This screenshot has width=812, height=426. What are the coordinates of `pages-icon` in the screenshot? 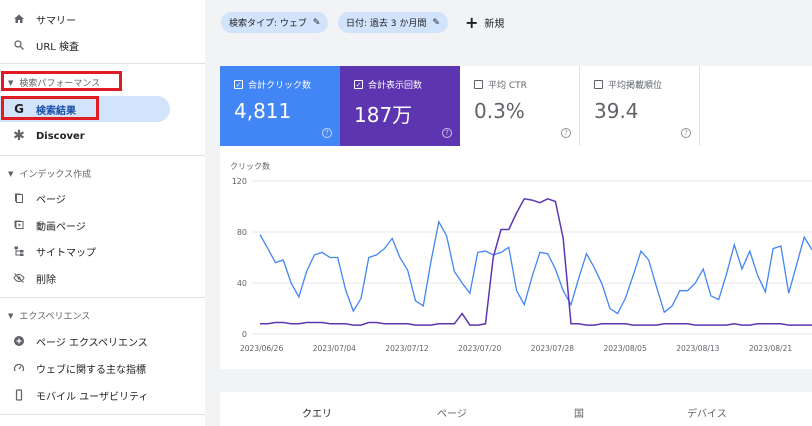 It's located at (19, 198).